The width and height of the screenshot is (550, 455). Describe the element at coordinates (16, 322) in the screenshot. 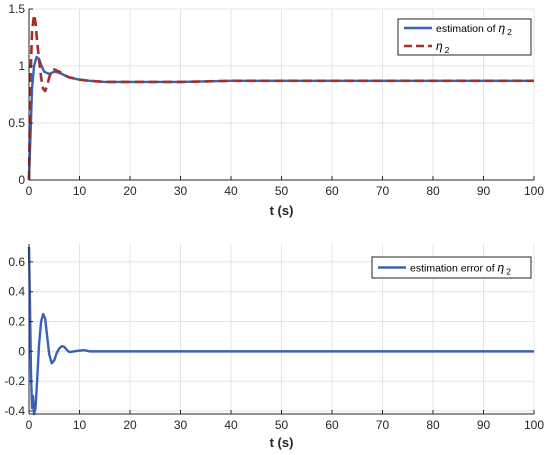

I see `y-tick-label: 0.2` at that location.